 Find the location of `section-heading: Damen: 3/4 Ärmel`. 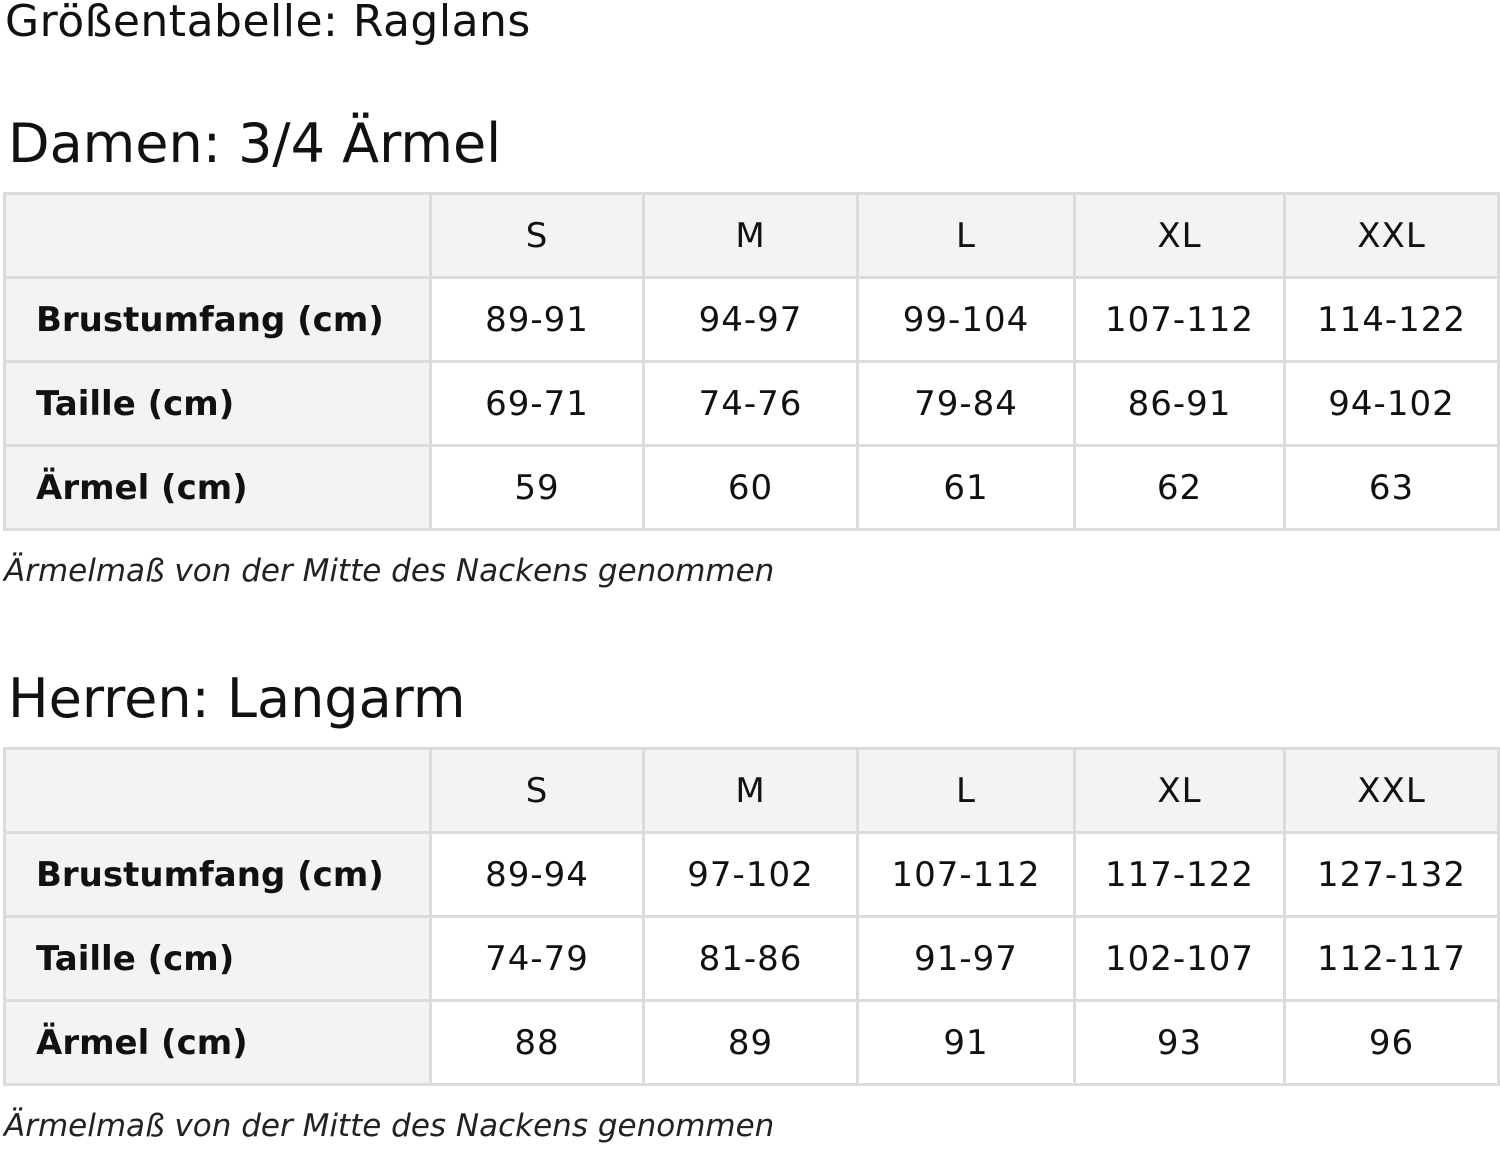

section-heading: Damen: 3/4 Ärmel is located at coordinates (255, 143).